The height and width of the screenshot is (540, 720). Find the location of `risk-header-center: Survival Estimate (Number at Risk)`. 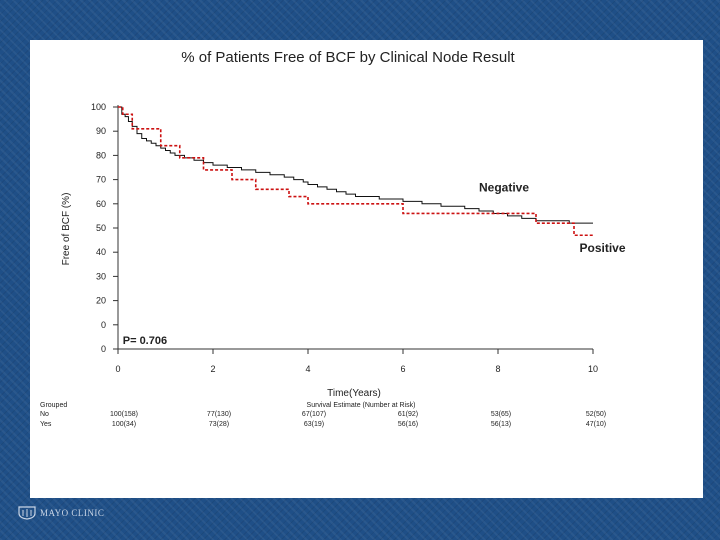

risk-header-center: Survival Estimate (Number at Risk) is located at coordinates (361, 405).